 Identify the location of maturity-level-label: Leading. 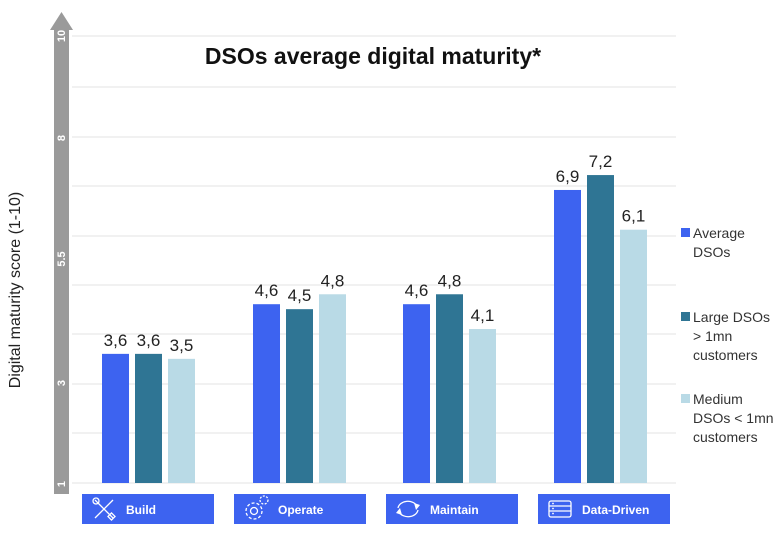
(42, 85).